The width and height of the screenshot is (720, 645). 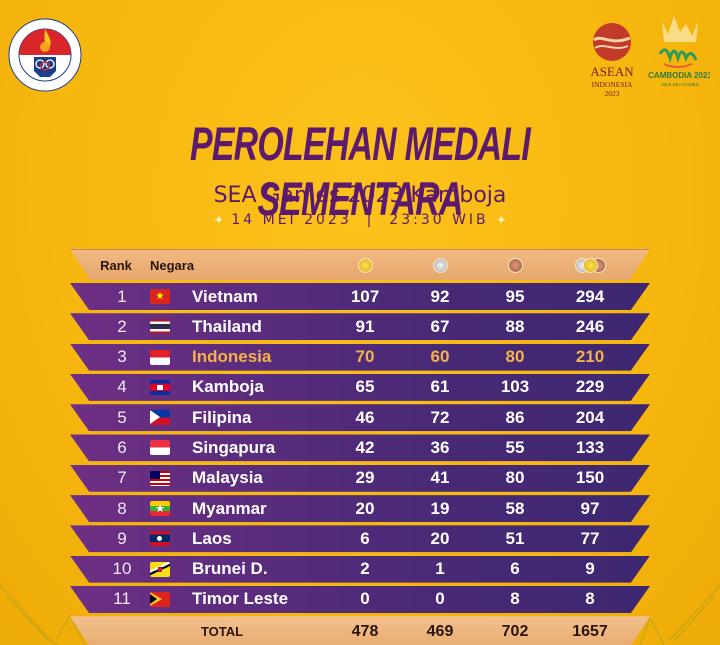 What do you see at coordinates (515, 631) in the screenshot?
I see `total-bronze: 702` at bounding box center [515, 631].